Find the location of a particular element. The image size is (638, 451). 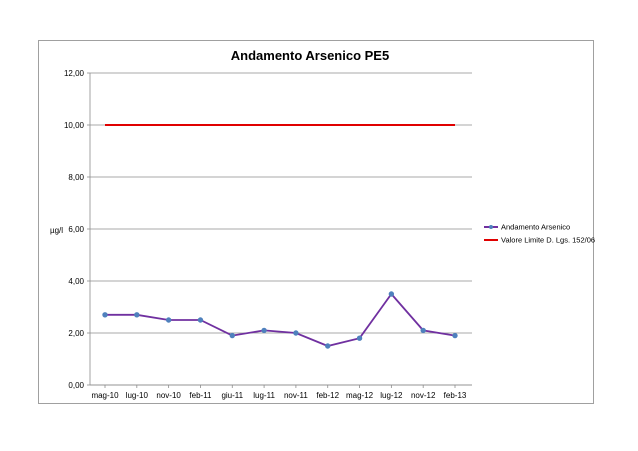

y-tick-label: 0,00 is located at coordinates (76, 385).